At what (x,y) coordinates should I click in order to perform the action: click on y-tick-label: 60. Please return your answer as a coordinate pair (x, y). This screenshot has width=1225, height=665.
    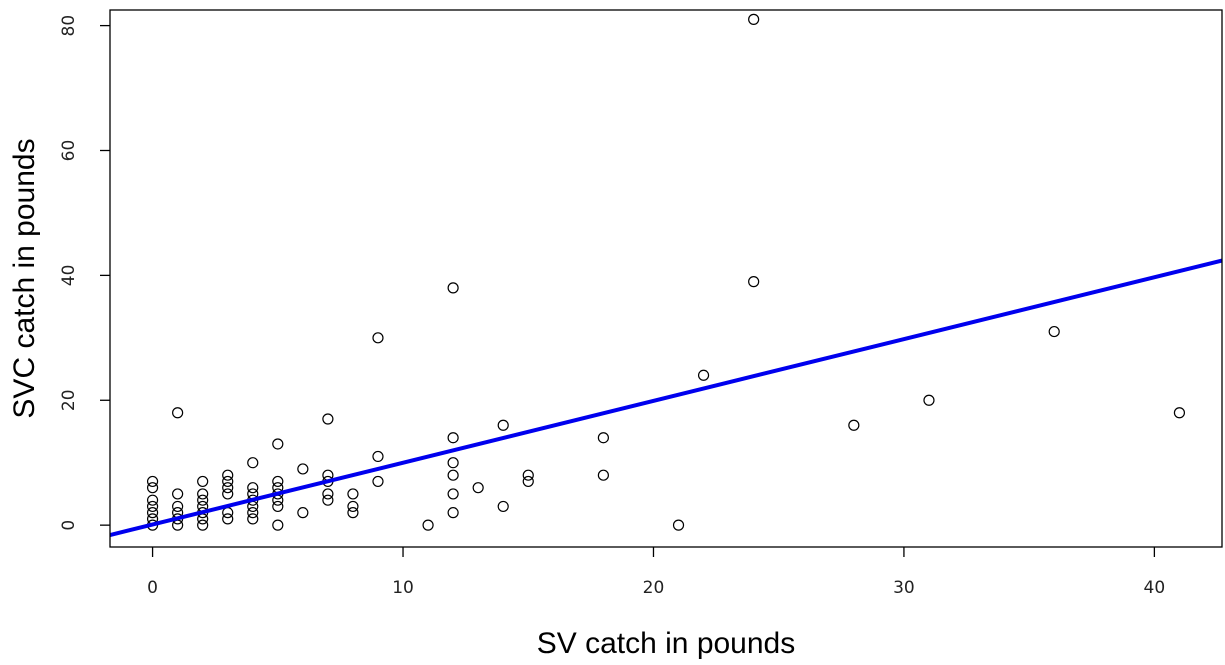
    Looking at the image, I should click on (69, 151).